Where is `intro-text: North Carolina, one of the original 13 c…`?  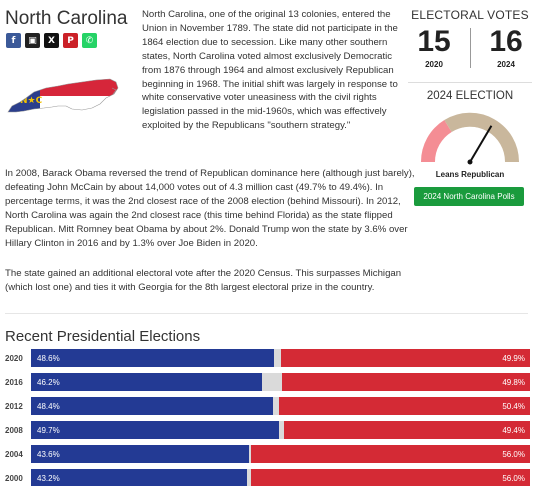 intro-text: North Carolina, one of the original 13 c… is located at coordinates (270, 70).